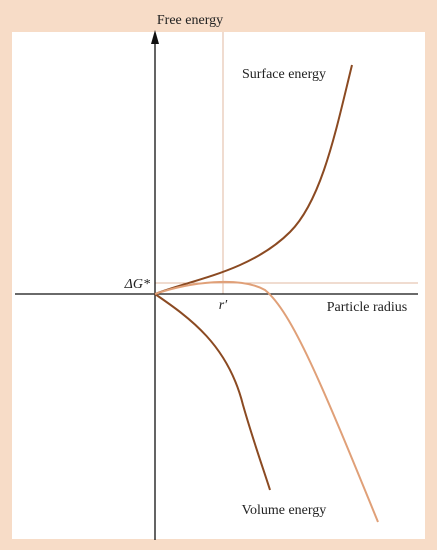 The height and width of the screenshot is (550, 437). Describe the element at coordinates (284, 74) in the screenshot. I see `surface-label: Surface energy` at that location.